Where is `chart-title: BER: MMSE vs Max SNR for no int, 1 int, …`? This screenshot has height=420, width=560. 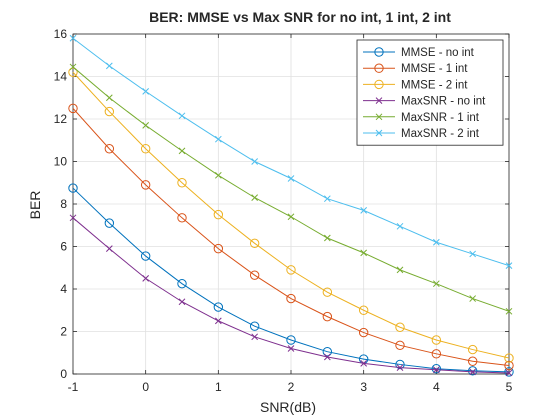 chart-title: BER: MMSE vs Max SNR for no int, 1 int, … is located at coordinates (300, 17).